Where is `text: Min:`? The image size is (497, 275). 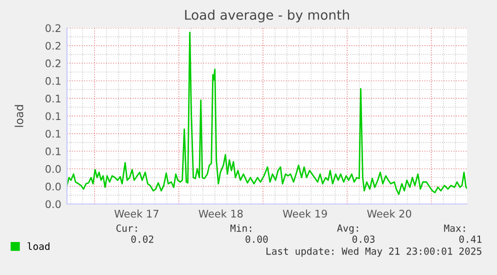 text: Min: is located at coordinates (241, 228).